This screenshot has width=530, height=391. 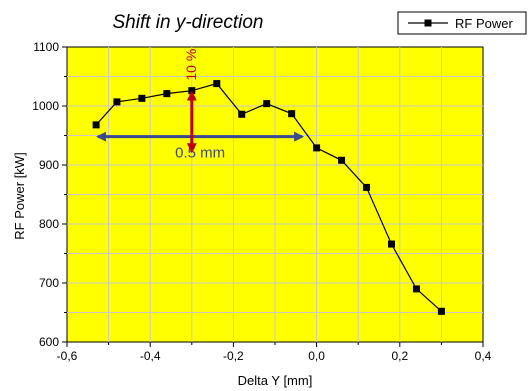 What do you see at coordinates (46, 47) in the screenshot?
I see `y-tick-label: 1100` at bounding box center [46, 47].